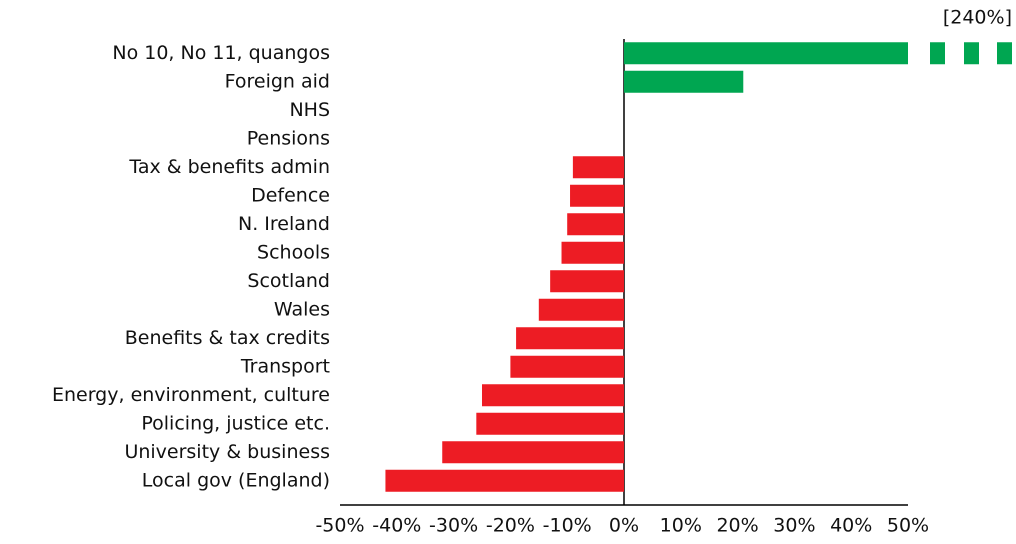 This screenshot has height=544, width=1016. What do you see at coordinates (293, 252) in the screenshot?
I see `y-tick-label: Schools` at bounding box center [293, 252].